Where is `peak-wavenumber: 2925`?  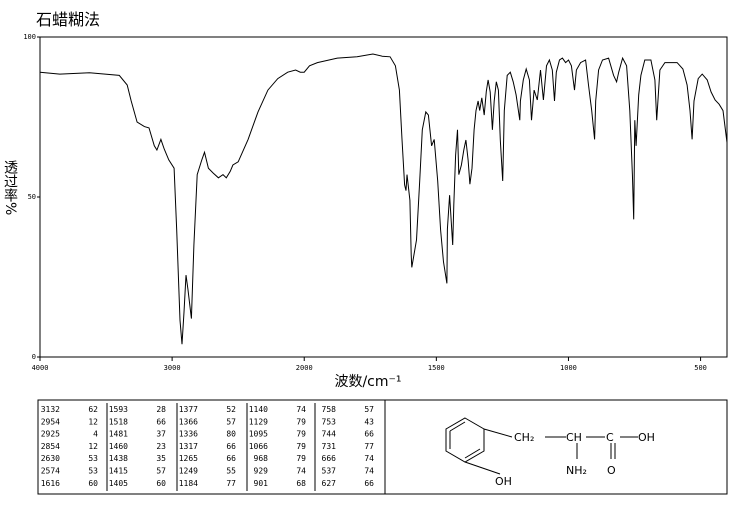 peak-wavenumber: 2925 is located at coordinates (50, 434).